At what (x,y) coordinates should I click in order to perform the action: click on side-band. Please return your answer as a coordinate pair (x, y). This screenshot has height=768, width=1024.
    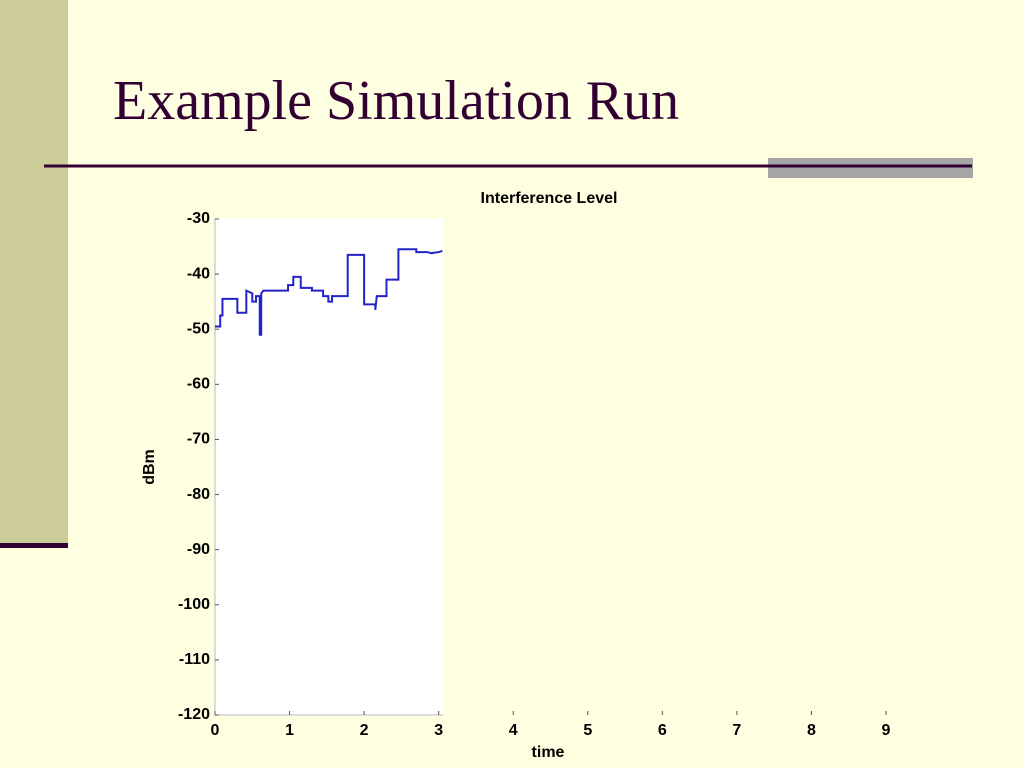
    Looking at the image, I should click on (34, 272).